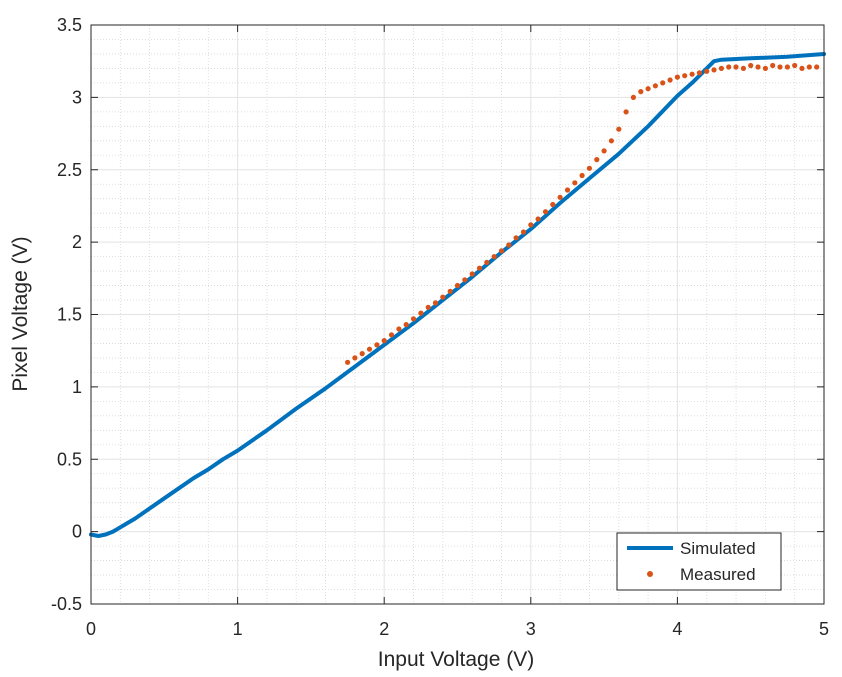 This screenshot has width=842, height=677. I want to click on x-tick-label: 4, so click(677, 629).